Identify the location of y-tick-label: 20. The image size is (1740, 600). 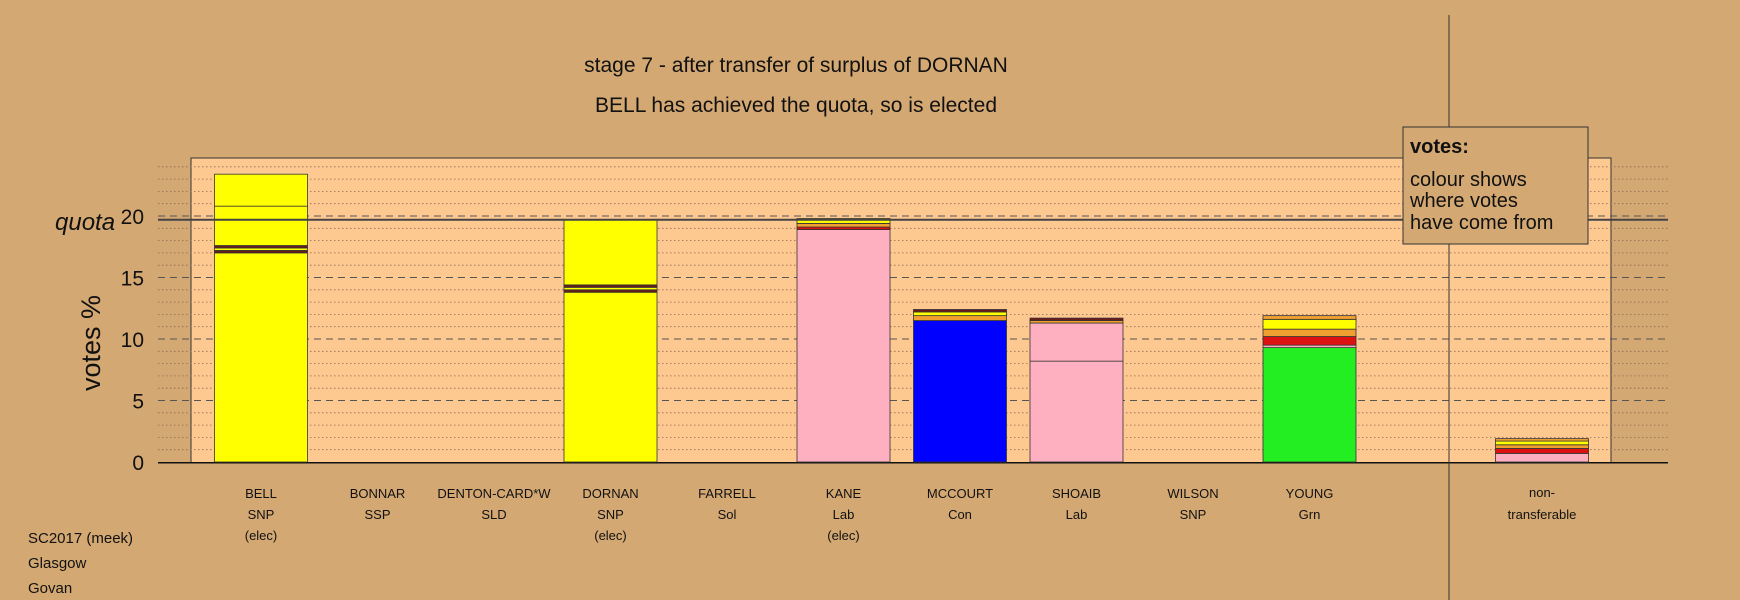
(132, 217).